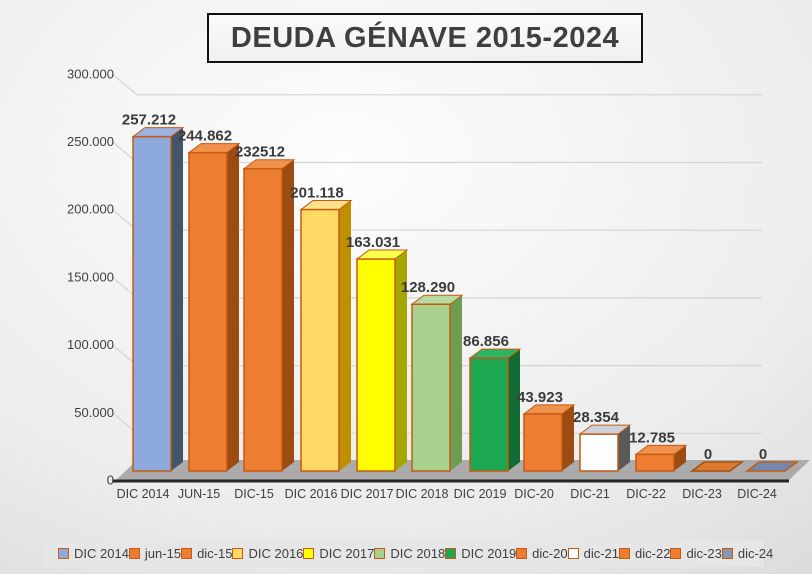  I want to click on data-label: 257.212, so click(149, 120).